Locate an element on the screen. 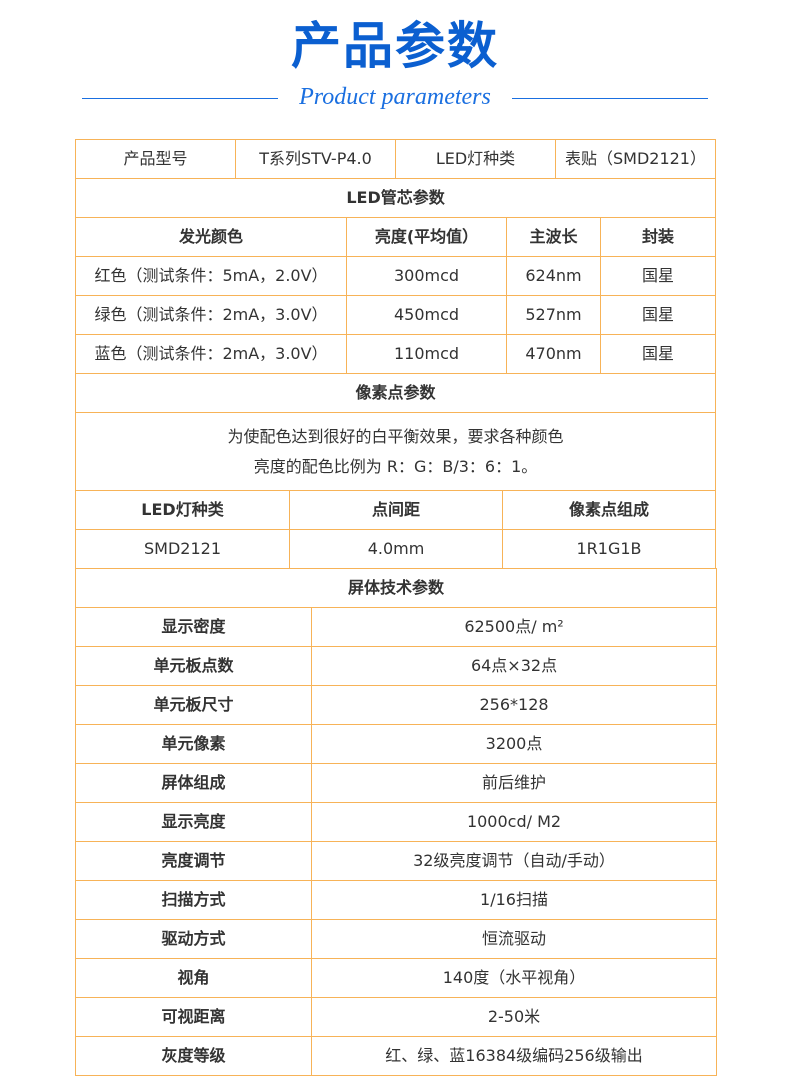  table-row: 扫描方式 1/16扫描 is located at coordinates (396, 900).